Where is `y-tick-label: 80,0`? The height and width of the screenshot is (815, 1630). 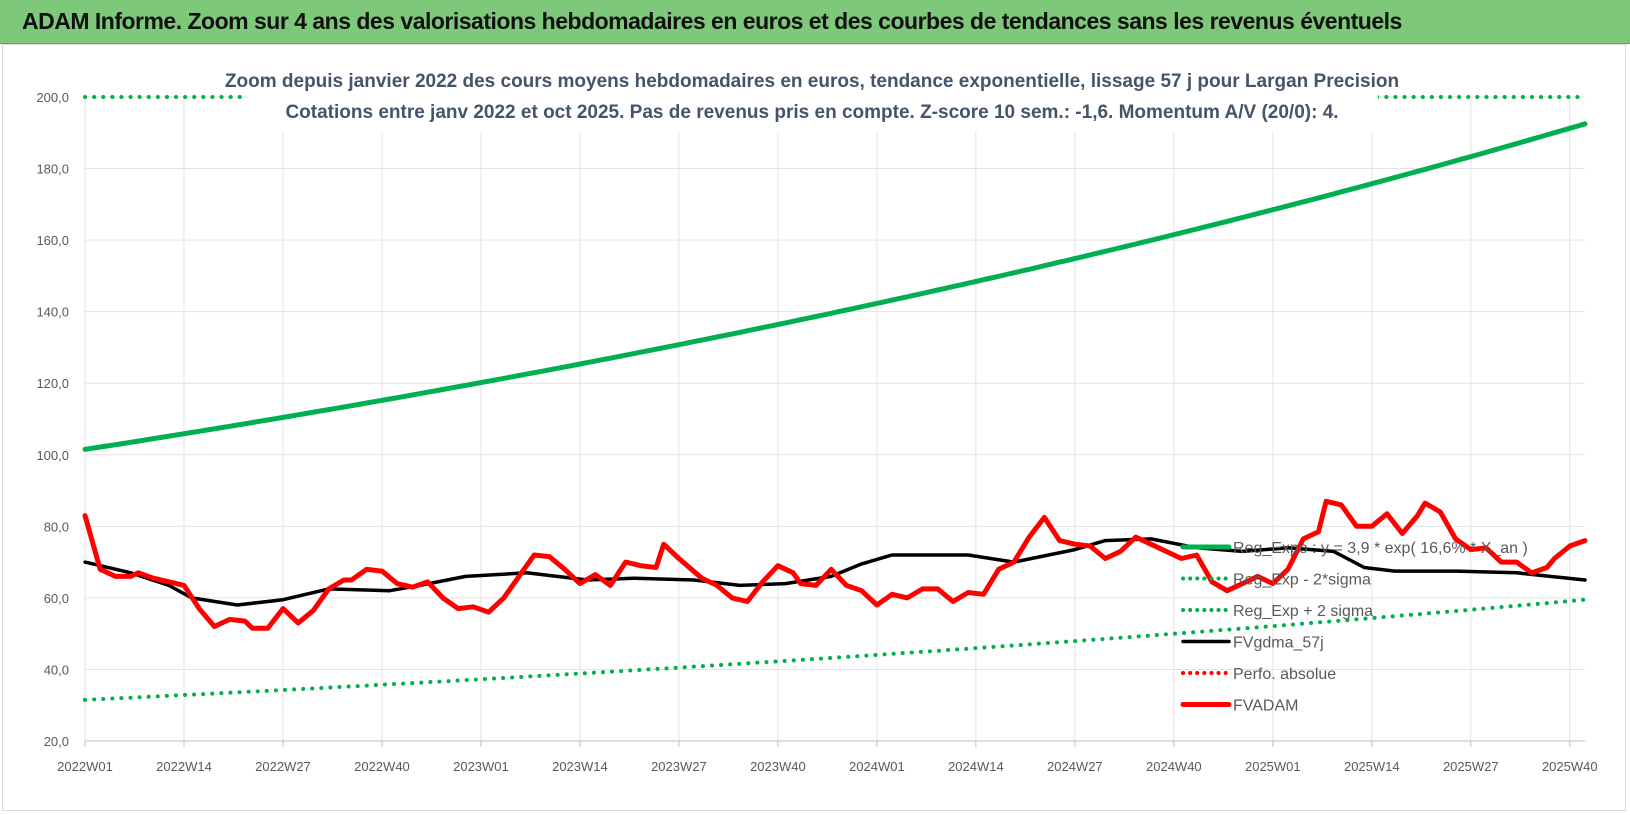
y-tick-label: 80,0 is located at coordinates (56, 526).